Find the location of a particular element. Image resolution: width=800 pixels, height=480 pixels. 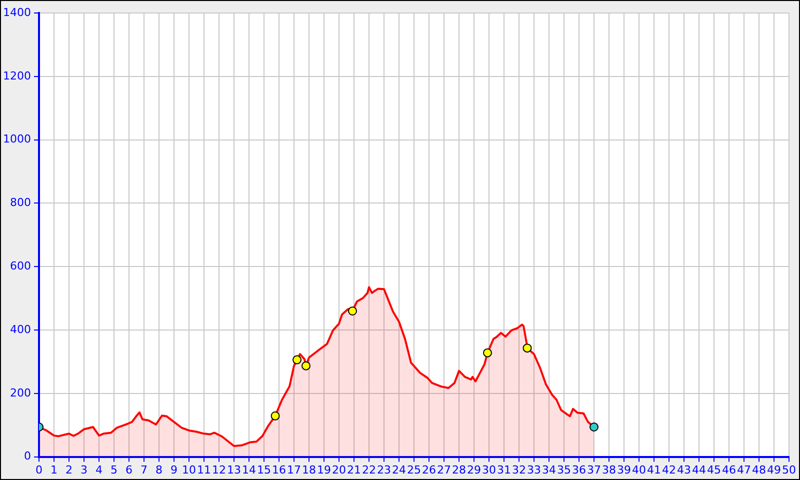

x-tick-label: 7 is located at coordinates (144, 469).